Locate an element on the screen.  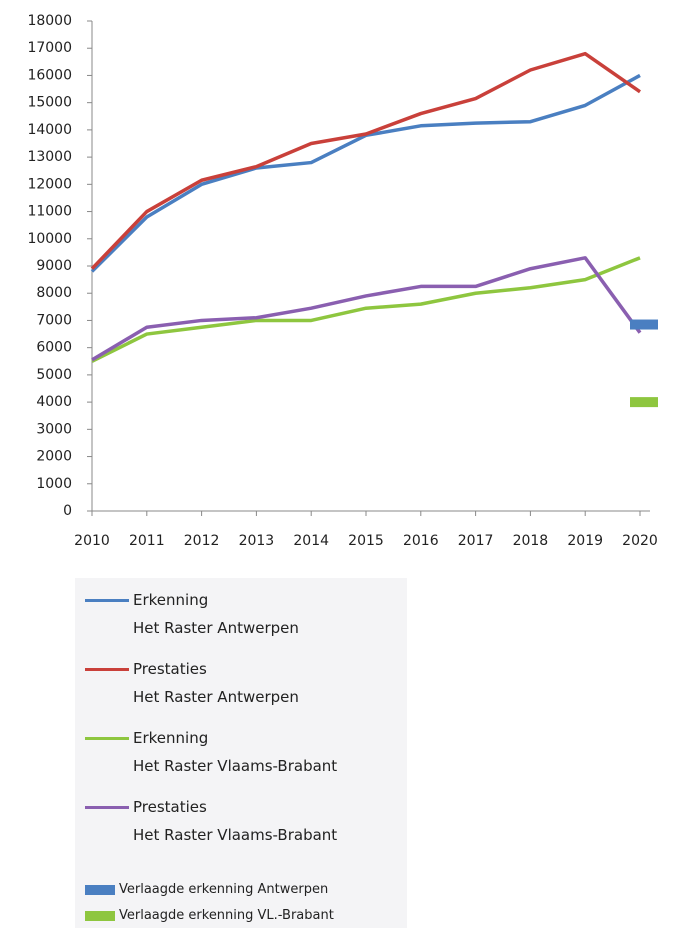
y-tick-label: 18000 is located at coordinates (49, 21).